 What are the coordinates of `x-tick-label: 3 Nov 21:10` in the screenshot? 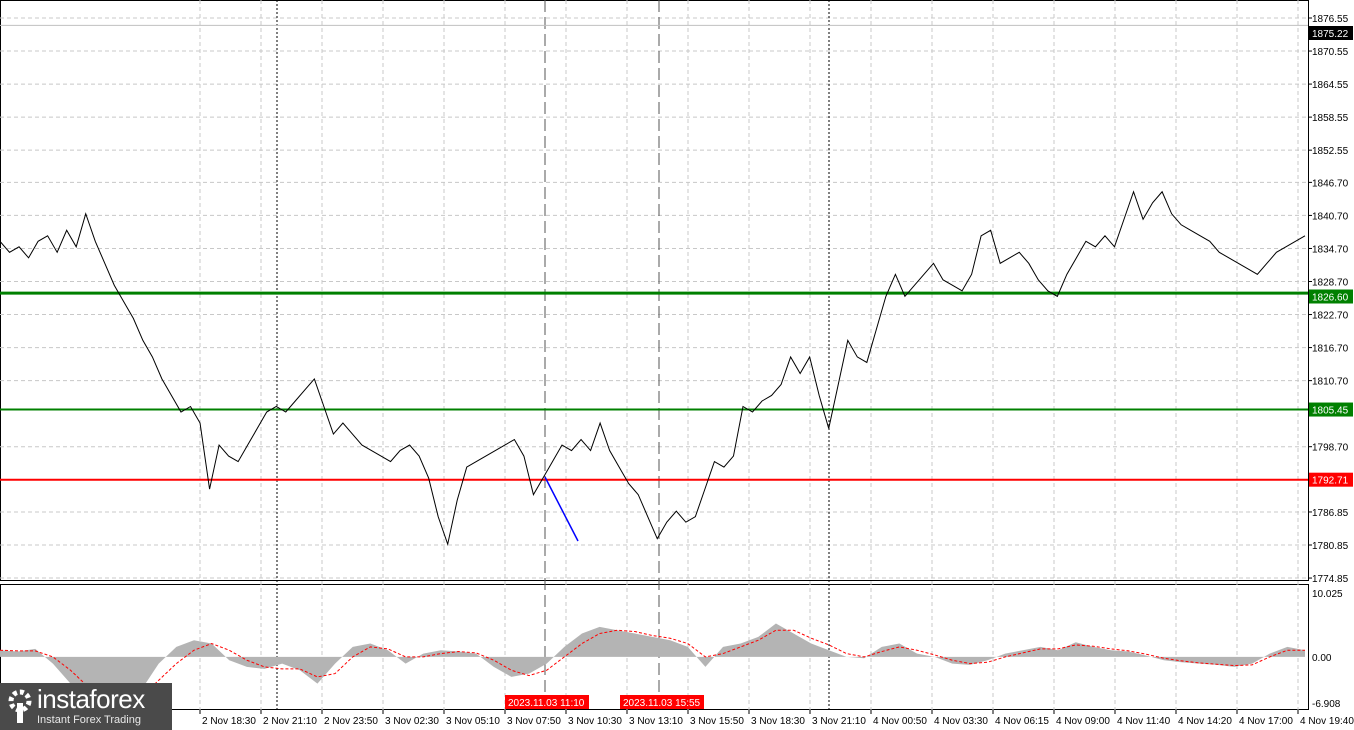 It's located at (839, 721).